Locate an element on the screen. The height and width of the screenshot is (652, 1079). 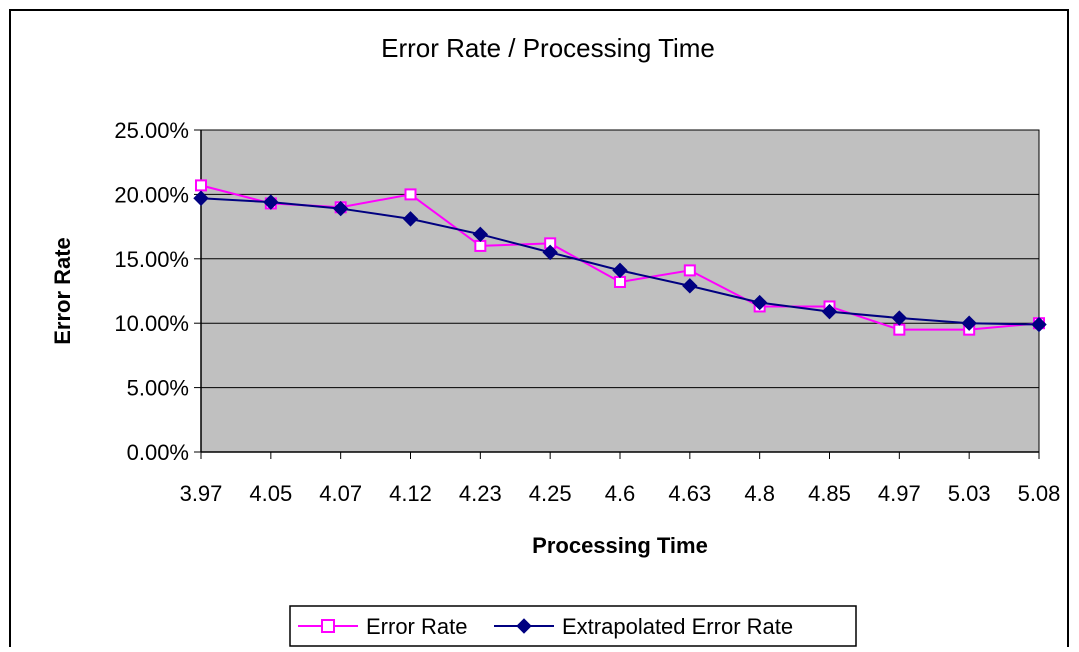
x-tick-label: 4.07 is located at coordinates (340, 493).